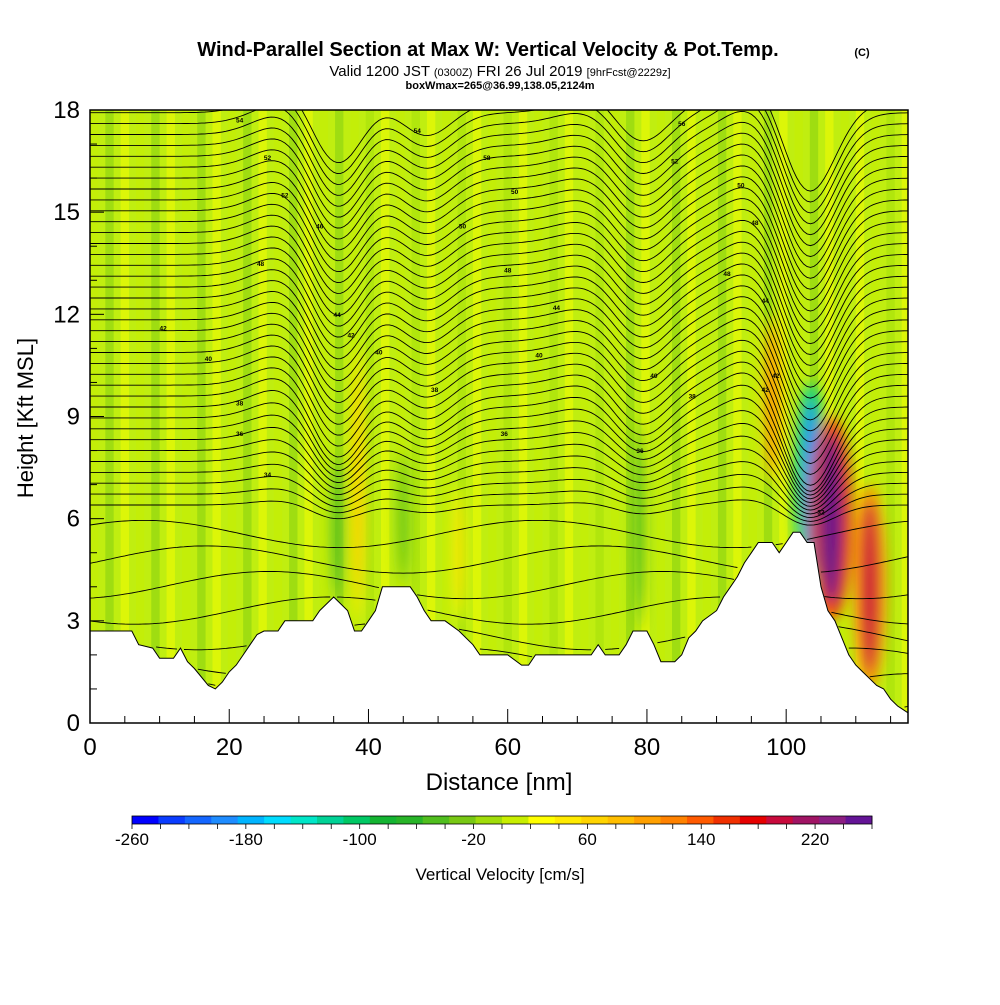  What do you see at coordinates (682, 124) in the screenshot?
I see `isentrope-label: 56` at bounding box center [682, 124].